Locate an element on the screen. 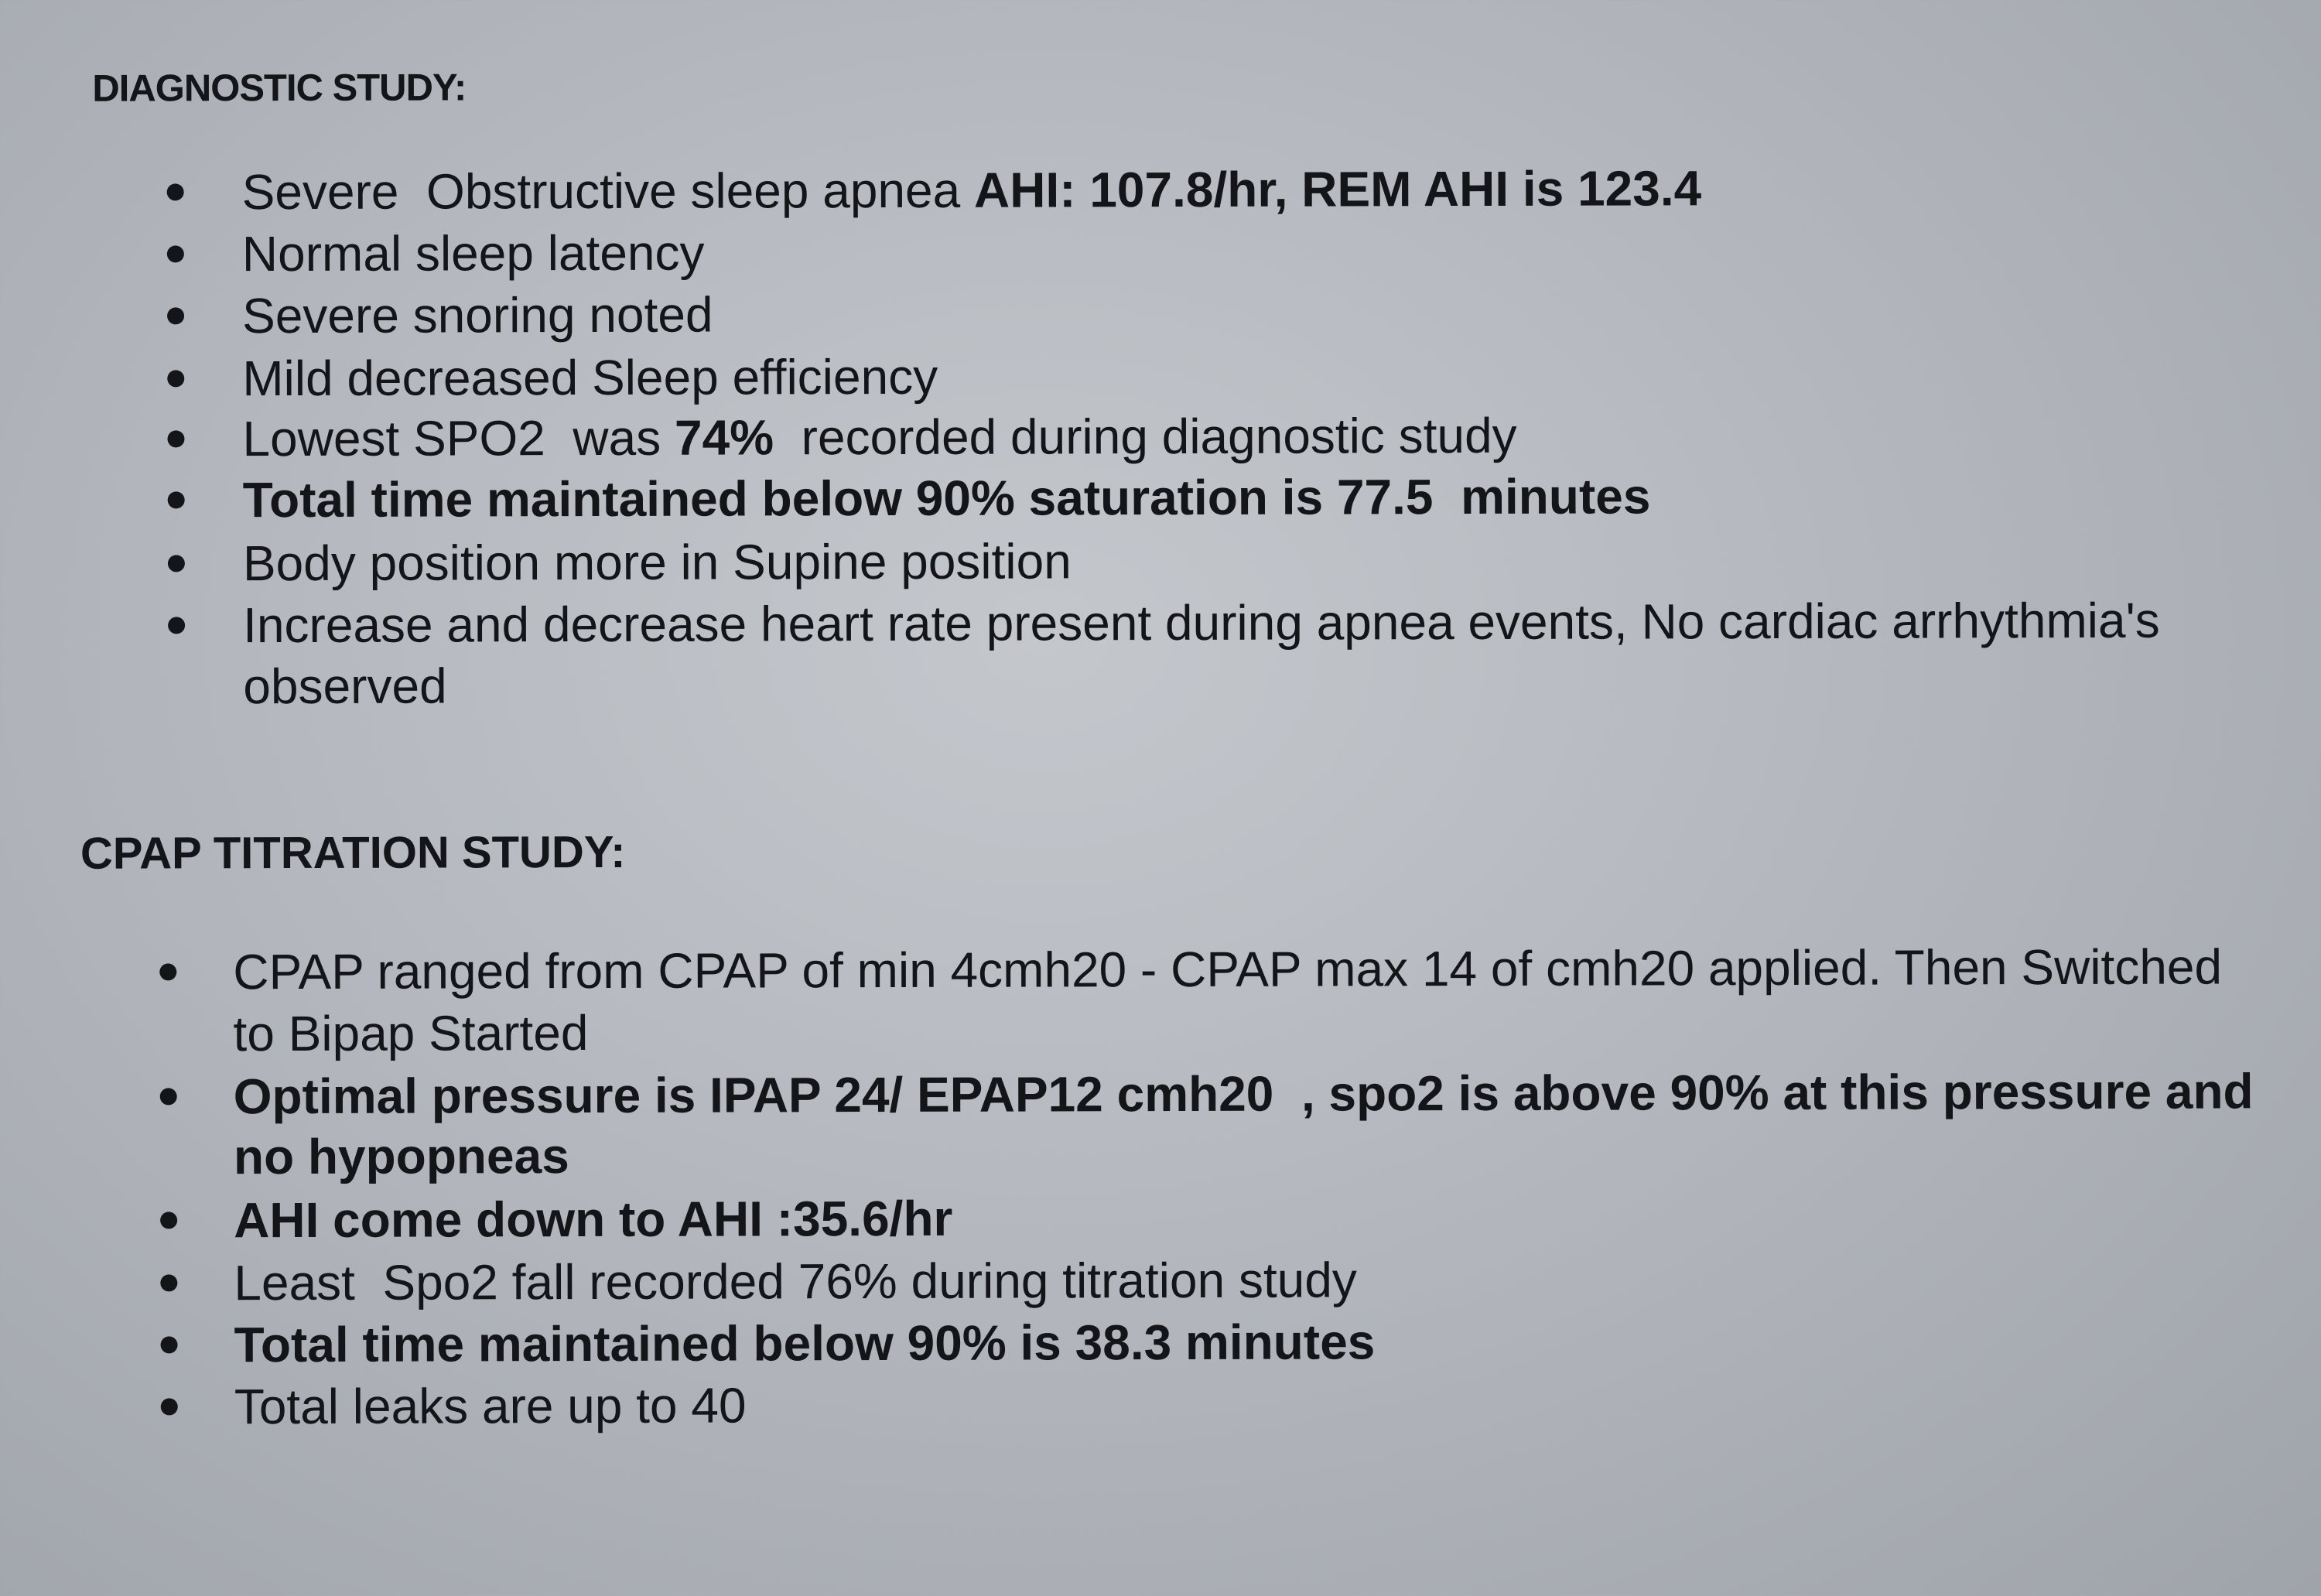  item-bold-text: 74% is located at coordinates (724, 437).